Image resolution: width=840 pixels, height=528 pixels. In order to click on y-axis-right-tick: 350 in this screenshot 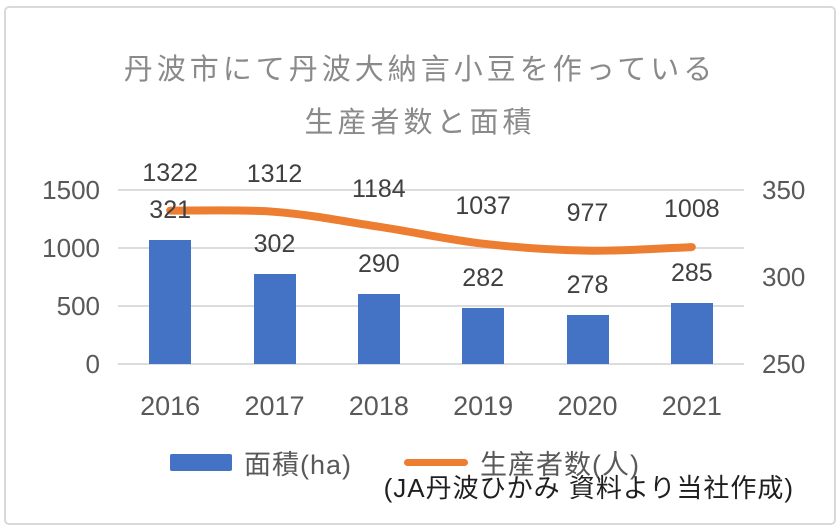, I will do `click(784, 190)`.